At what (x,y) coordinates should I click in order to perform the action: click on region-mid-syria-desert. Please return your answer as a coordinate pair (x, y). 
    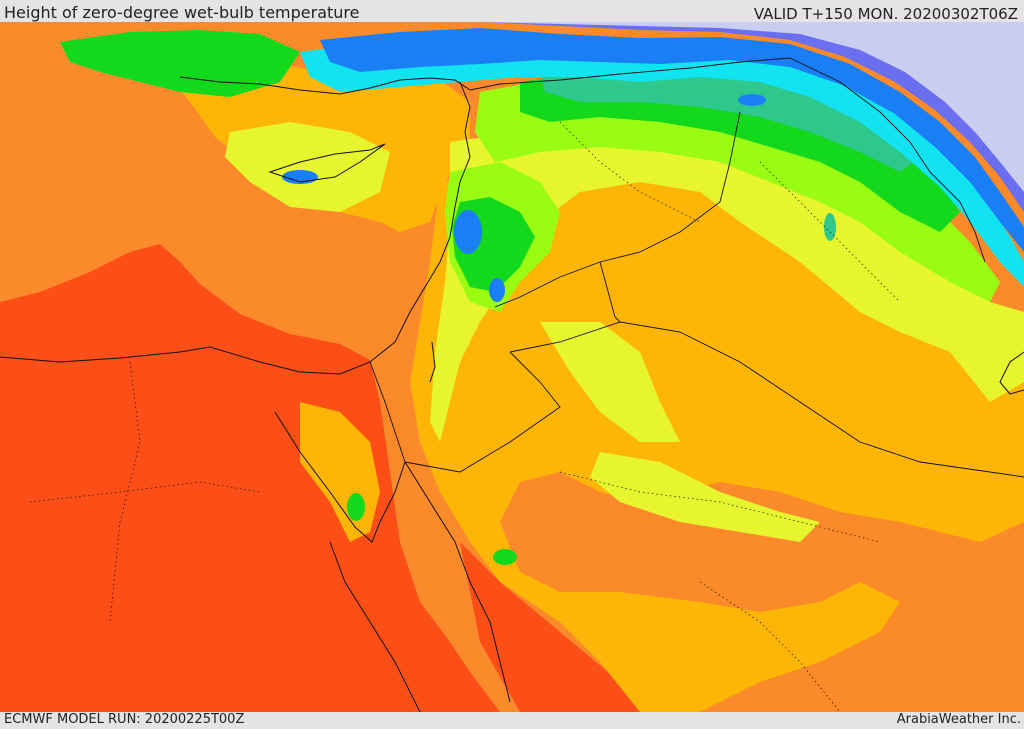
    Looking at the image, I should click on (610, 382).